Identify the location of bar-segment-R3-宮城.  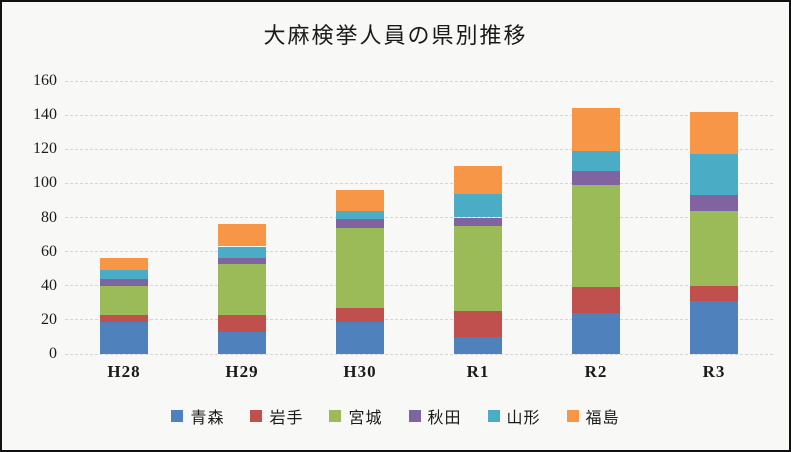
(714, 248).